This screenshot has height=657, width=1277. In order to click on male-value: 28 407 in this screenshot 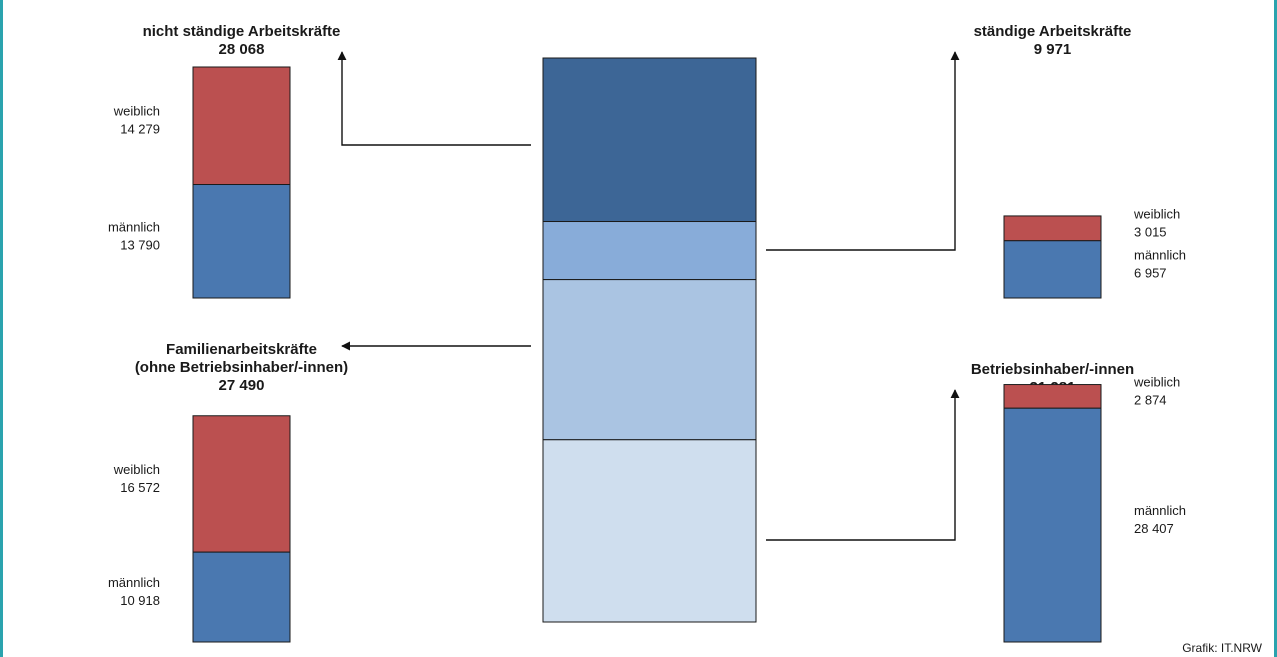, I will do `click(1154, 528)`.